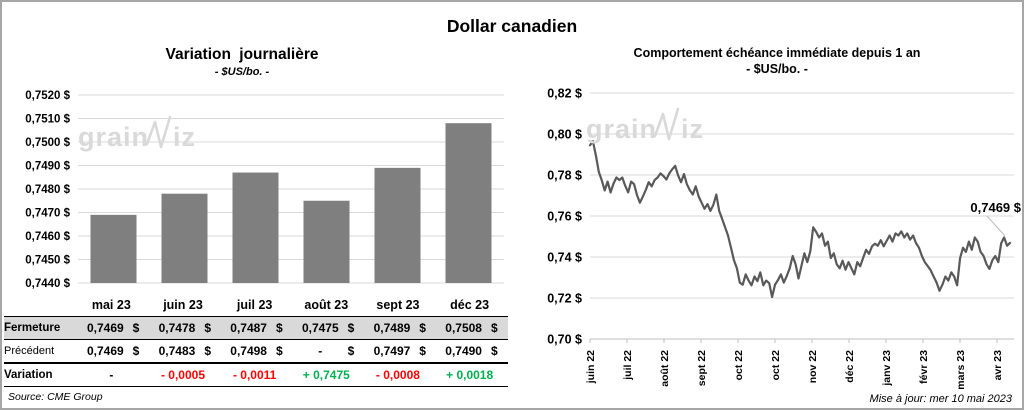  Describe the element at coordinates (47, 190) in the screenshot. I see `svg-text: 0,7480 $` at that location.